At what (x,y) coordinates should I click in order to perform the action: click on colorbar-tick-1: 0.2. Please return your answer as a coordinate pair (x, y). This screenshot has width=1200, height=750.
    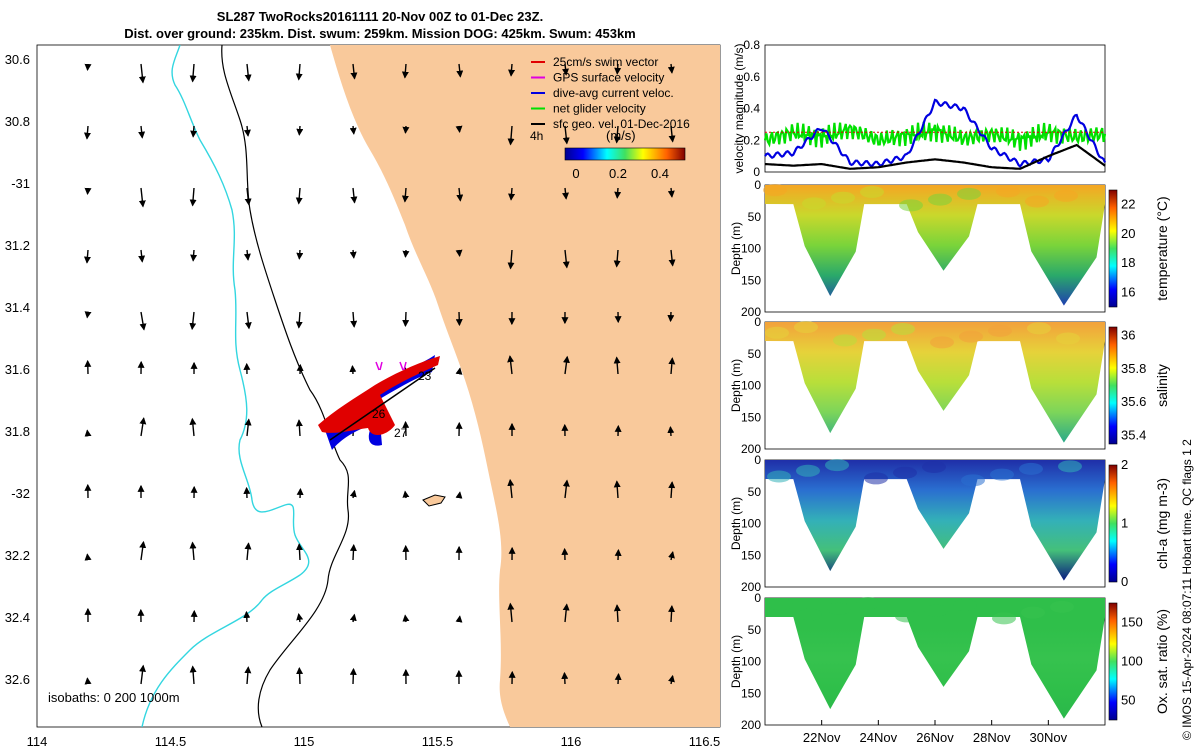
    Looking at the image, I should click on (618, 173).